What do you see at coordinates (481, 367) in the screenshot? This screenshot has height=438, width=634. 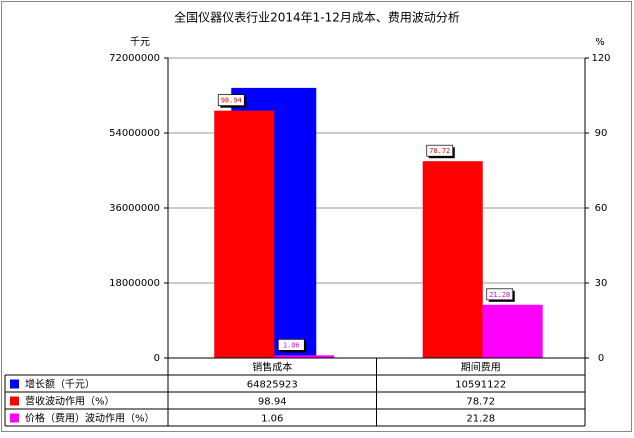 I see `x-tick-label: 期间费用` at bounding box center [481, 367].